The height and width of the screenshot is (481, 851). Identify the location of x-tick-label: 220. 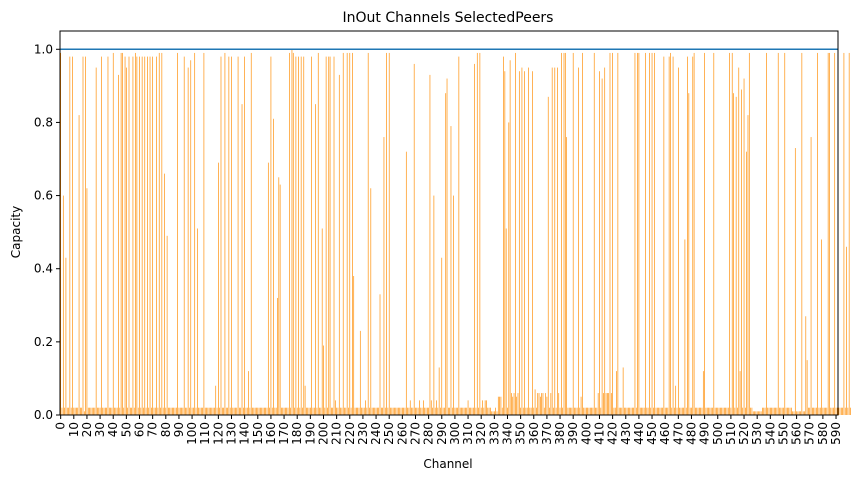
(350, 433).